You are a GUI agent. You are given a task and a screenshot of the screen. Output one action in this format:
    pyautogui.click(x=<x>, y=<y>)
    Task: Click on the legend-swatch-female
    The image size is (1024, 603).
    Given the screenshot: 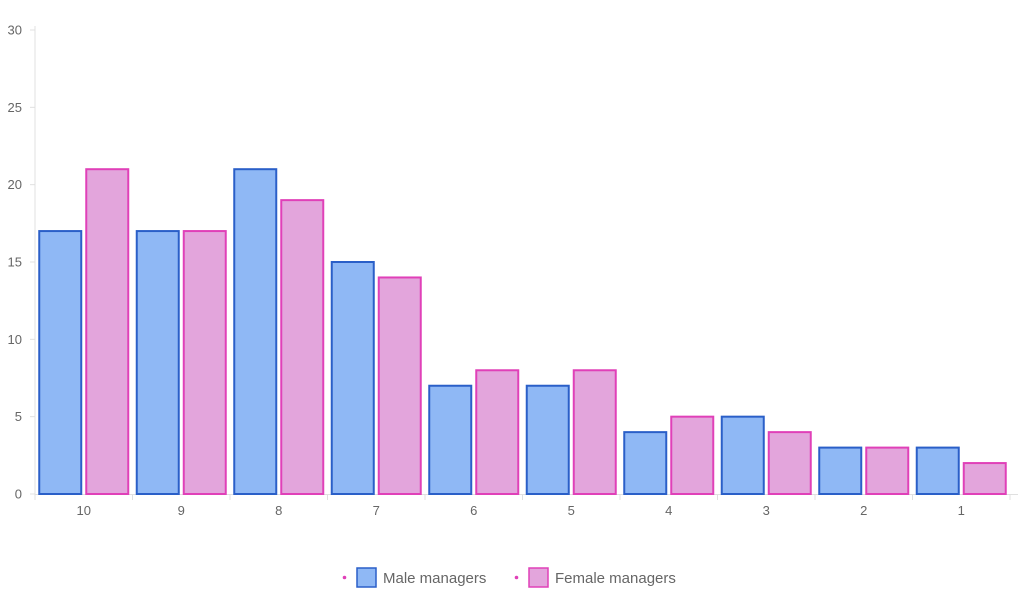 What is the action you would take?
    pyautogui.click(x=538, y=577)
    